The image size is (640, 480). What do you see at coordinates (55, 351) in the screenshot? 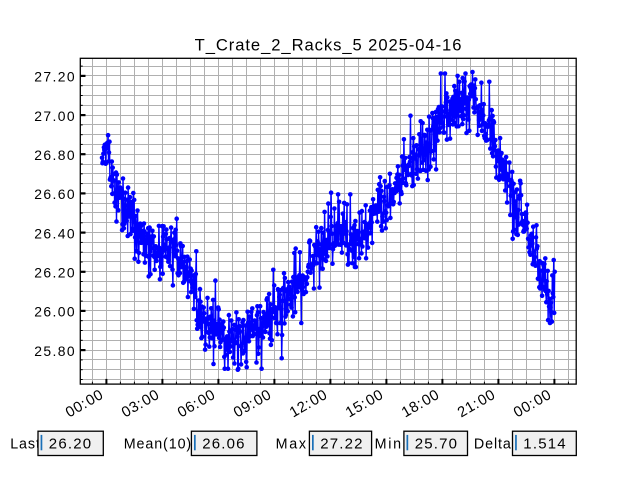
I see `svg-text: 25.80` at bounding box center [55, 351].